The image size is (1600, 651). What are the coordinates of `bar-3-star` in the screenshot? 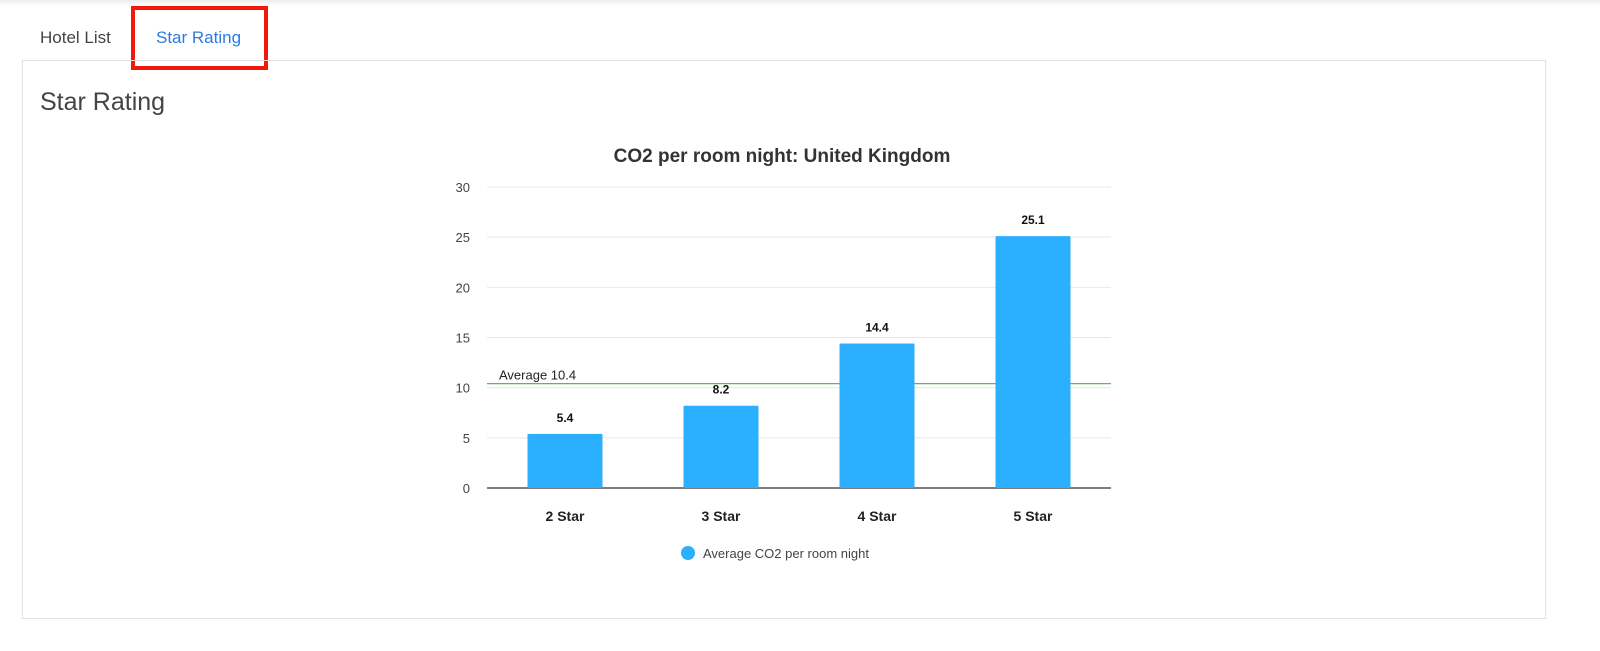 It's located at (721, 446).